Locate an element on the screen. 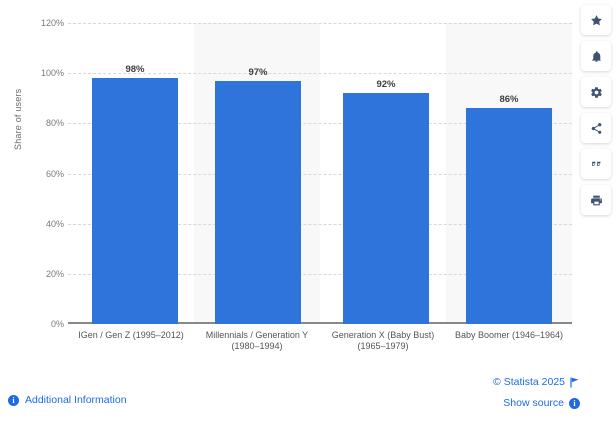  star-icon is located at coordinates (596, 20).